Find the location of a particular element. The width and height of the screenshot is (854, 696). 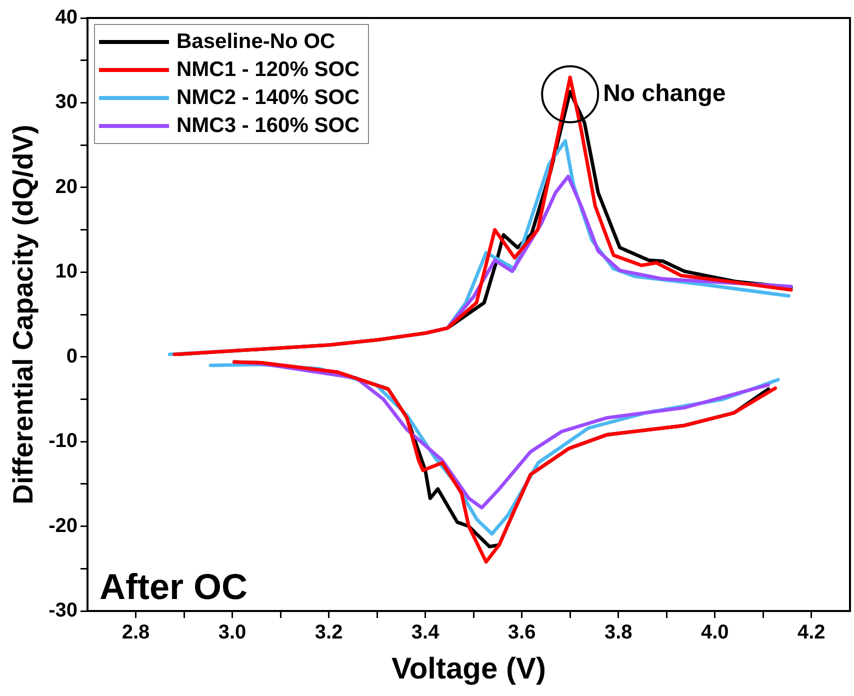

y-tick-label: -10 is located at coordinates (63, 441).